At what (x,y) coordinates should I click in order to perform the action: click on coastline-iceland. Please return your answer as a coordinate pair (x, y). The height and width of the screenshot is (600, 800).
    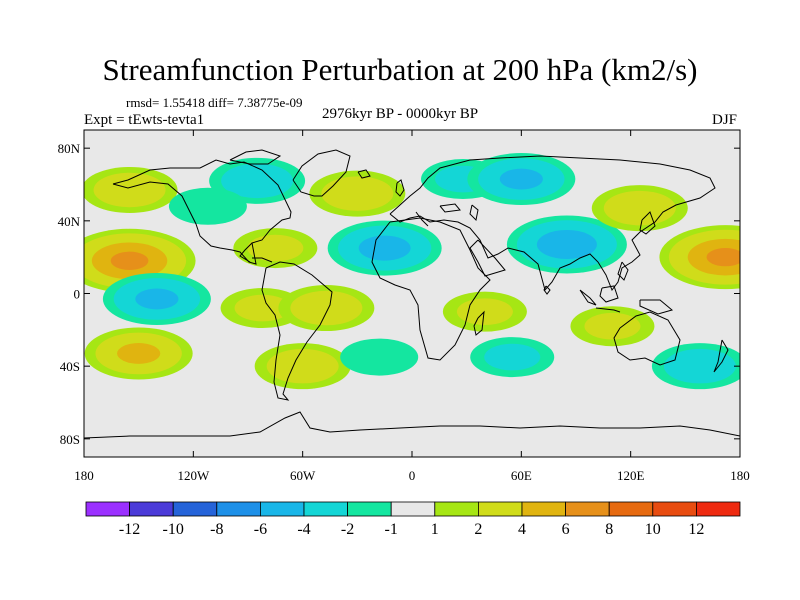
    Looking at the image, I should click on (364, 174).